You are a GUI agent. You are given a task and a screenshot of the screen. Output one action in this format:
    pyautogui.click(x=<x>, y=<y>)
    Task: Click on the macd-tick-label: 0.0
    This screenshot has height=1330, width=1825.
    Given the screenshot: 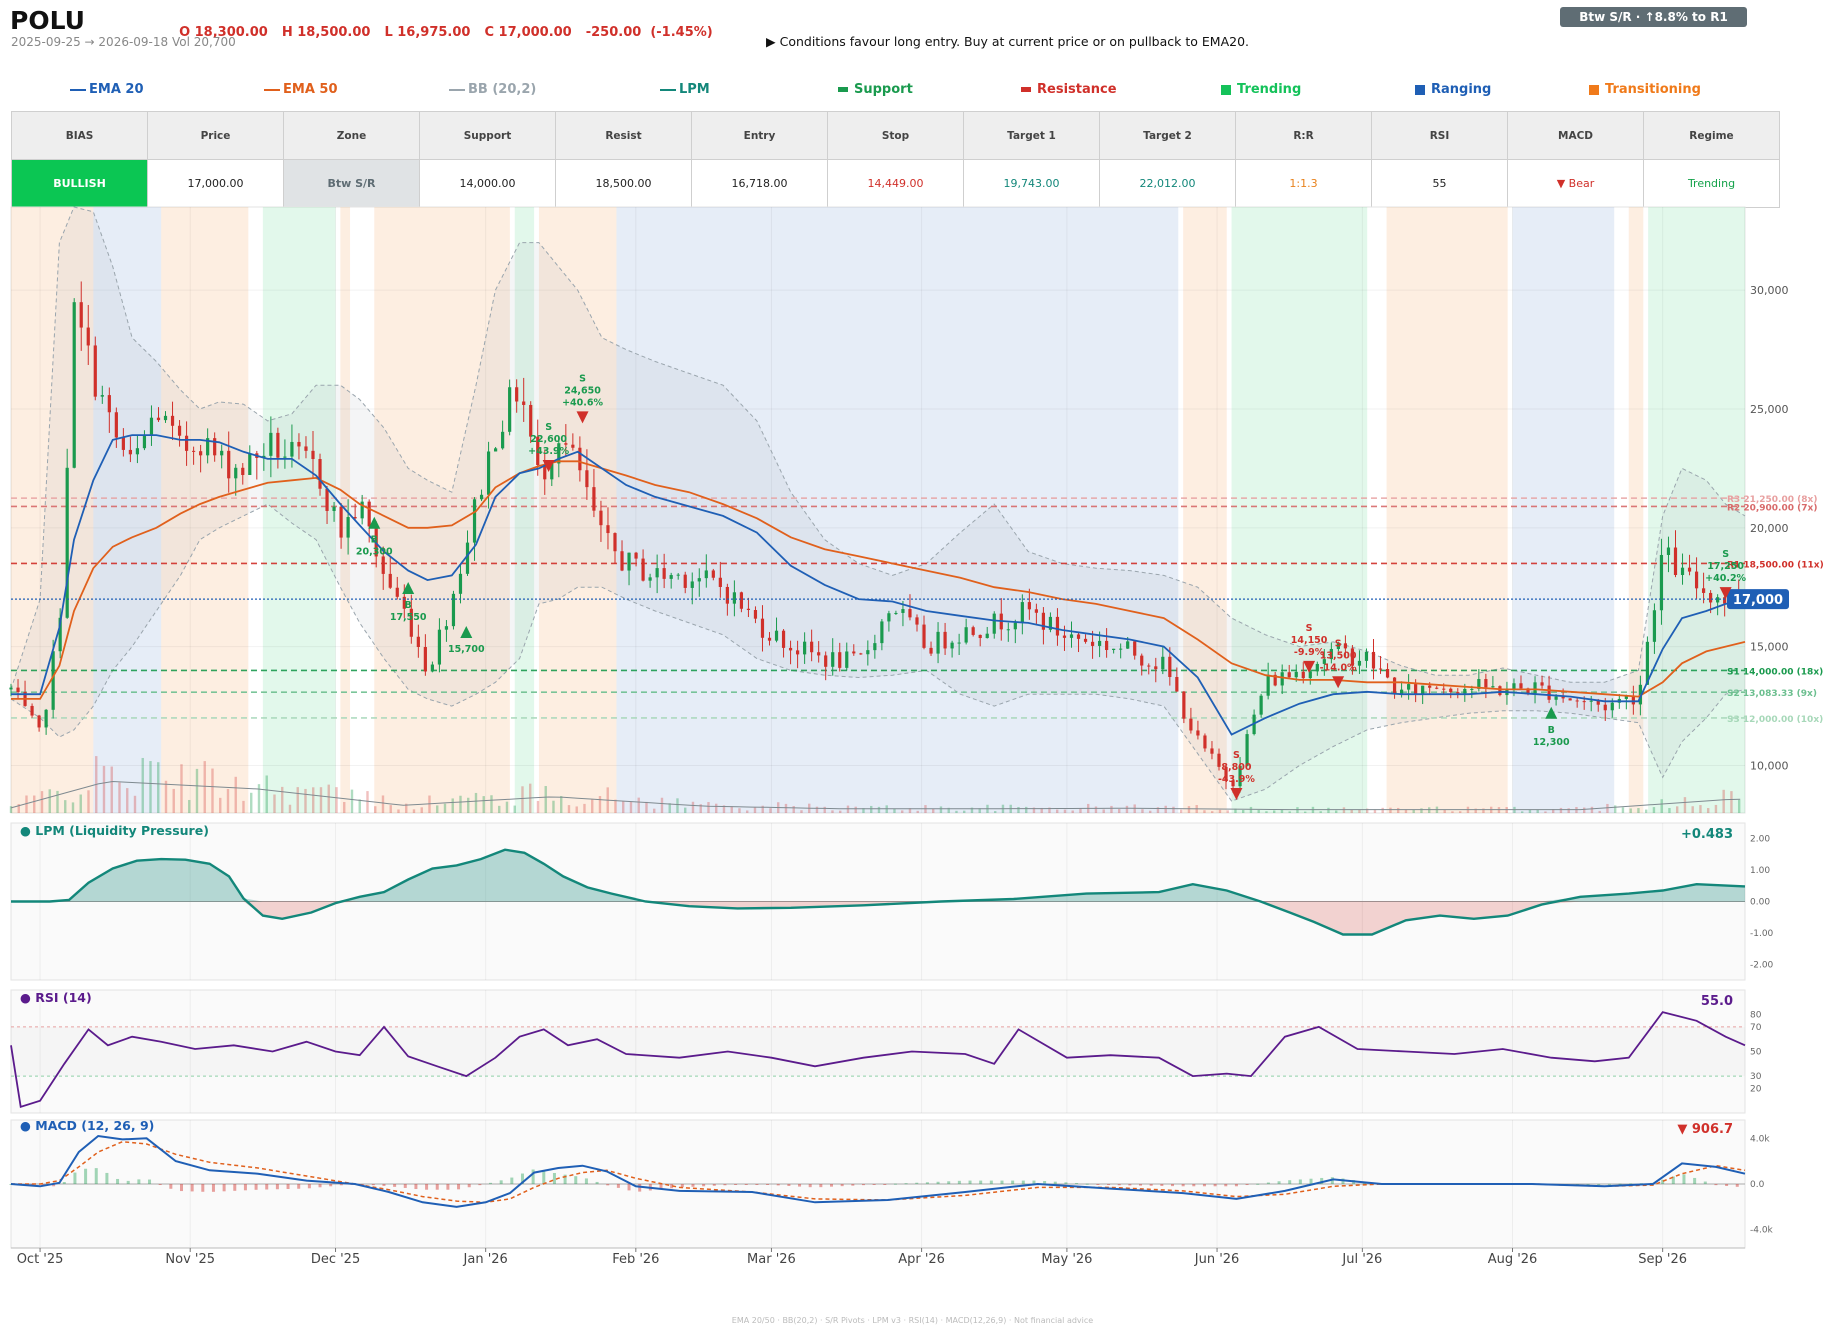 What is the action you would take?
    pyautogui.click(x=1757, y=1185)
    